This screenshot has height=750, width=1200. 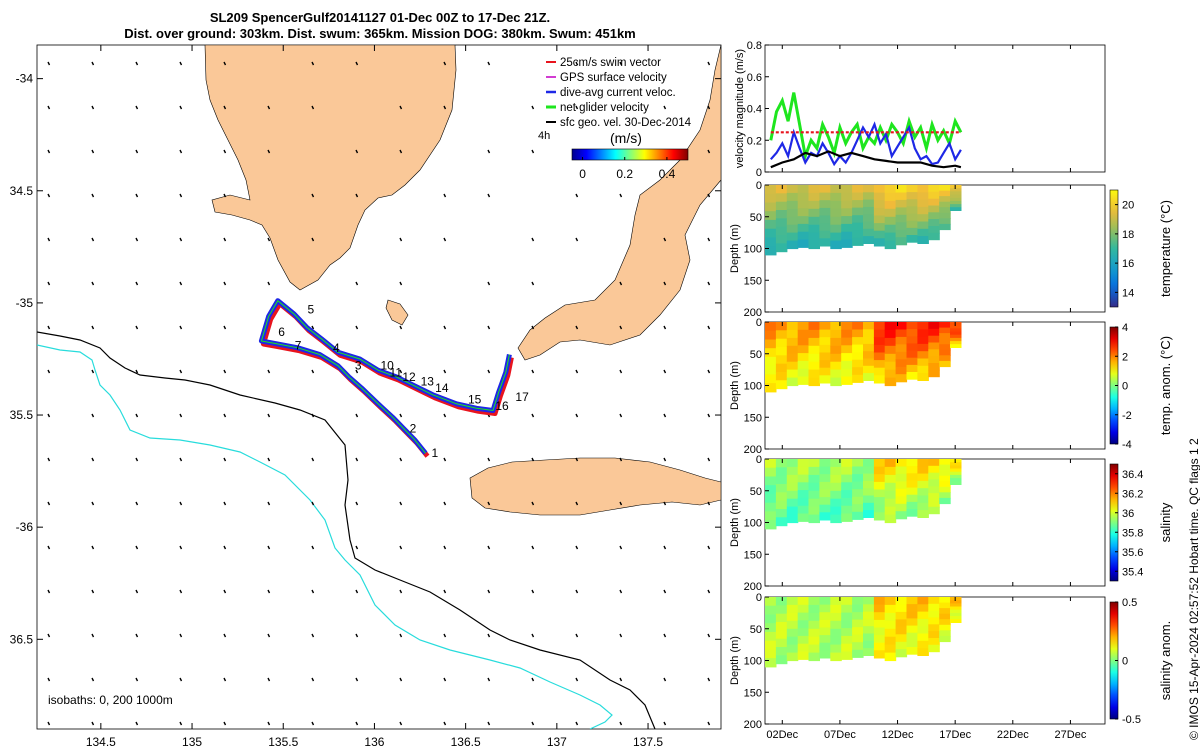 I want to click on colorbar-tick-label: -0.5, so click(x=1131, y=720).